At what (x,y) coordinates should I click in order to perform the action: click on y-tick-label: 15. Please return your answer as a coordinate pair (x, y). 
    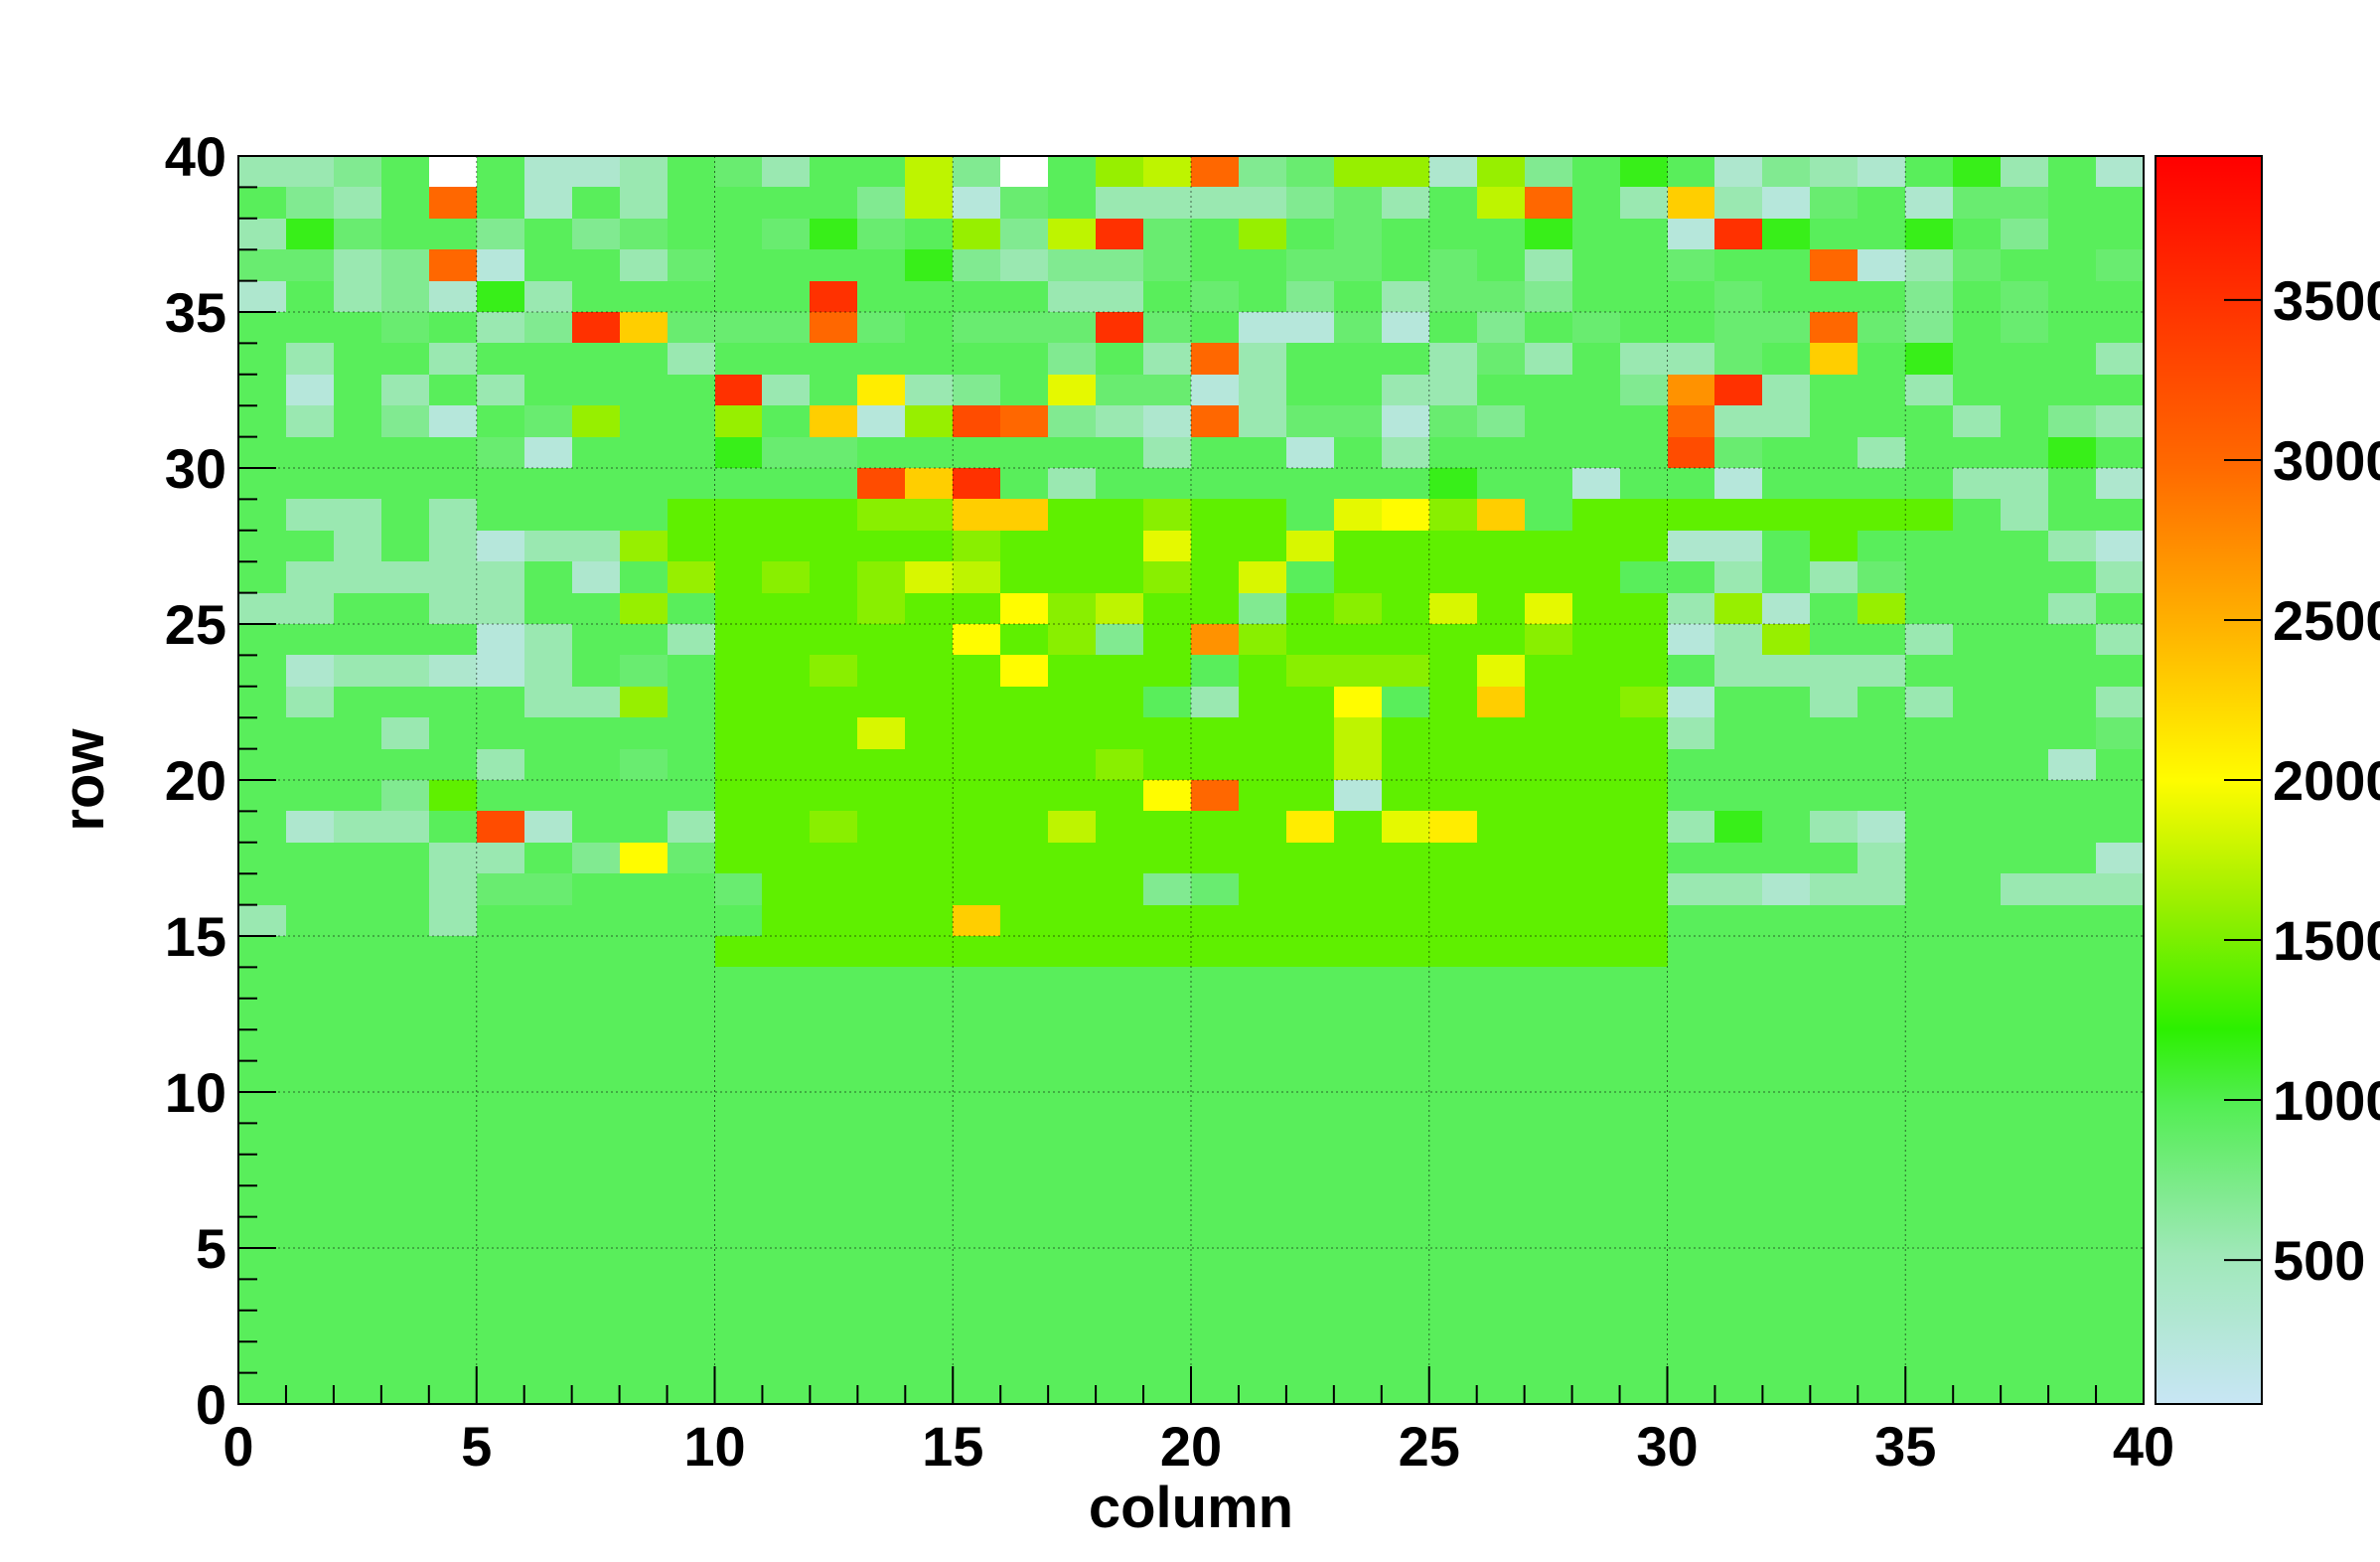
    Looking at the image, I should click on (195, 936).